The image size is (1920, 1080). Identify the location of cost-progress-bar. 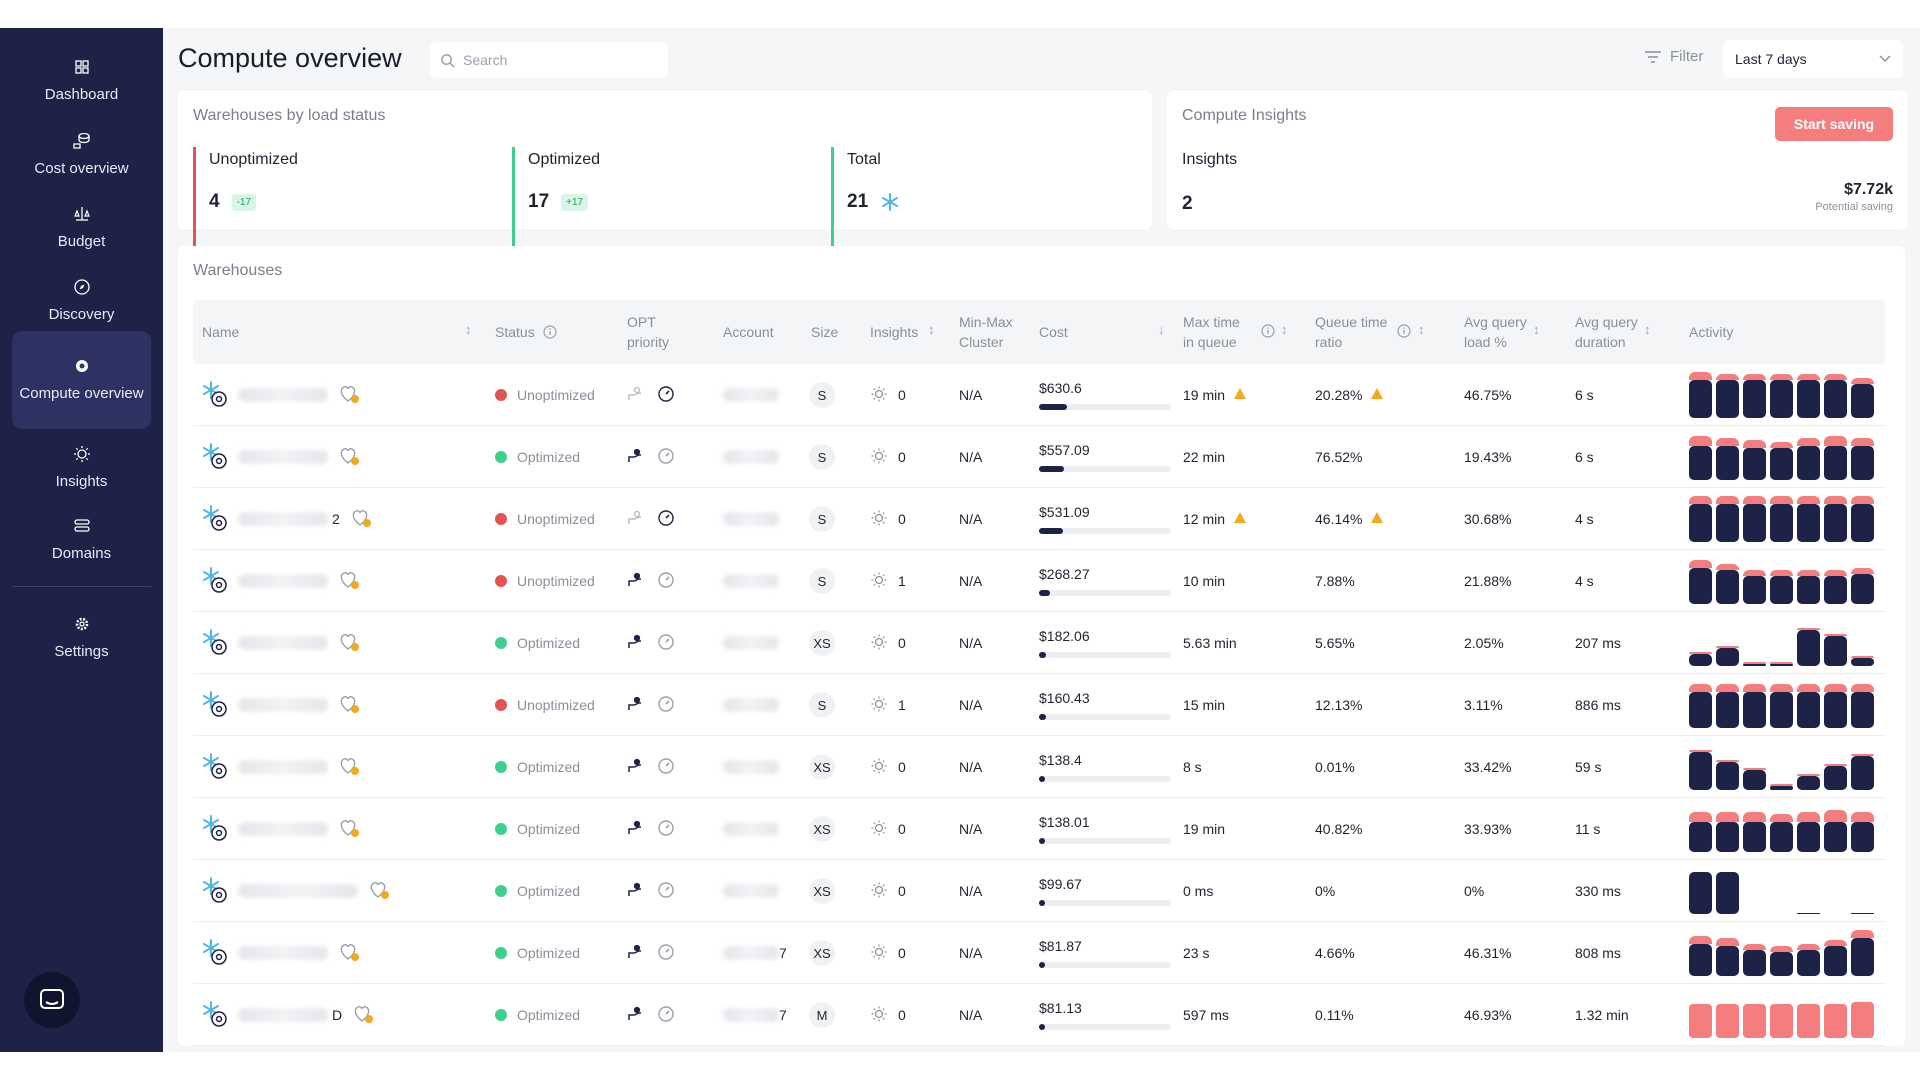
(1105, 407).